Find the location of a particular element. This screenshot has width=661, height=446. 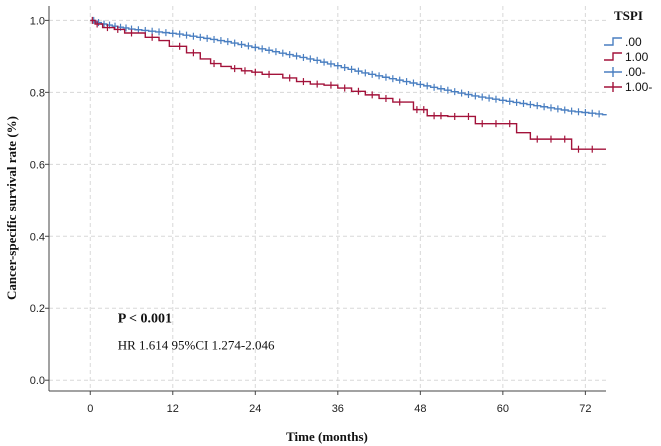

x-axis-ticks: 0 12 24 36 48 60 72 is located at coordinates (339, 403).